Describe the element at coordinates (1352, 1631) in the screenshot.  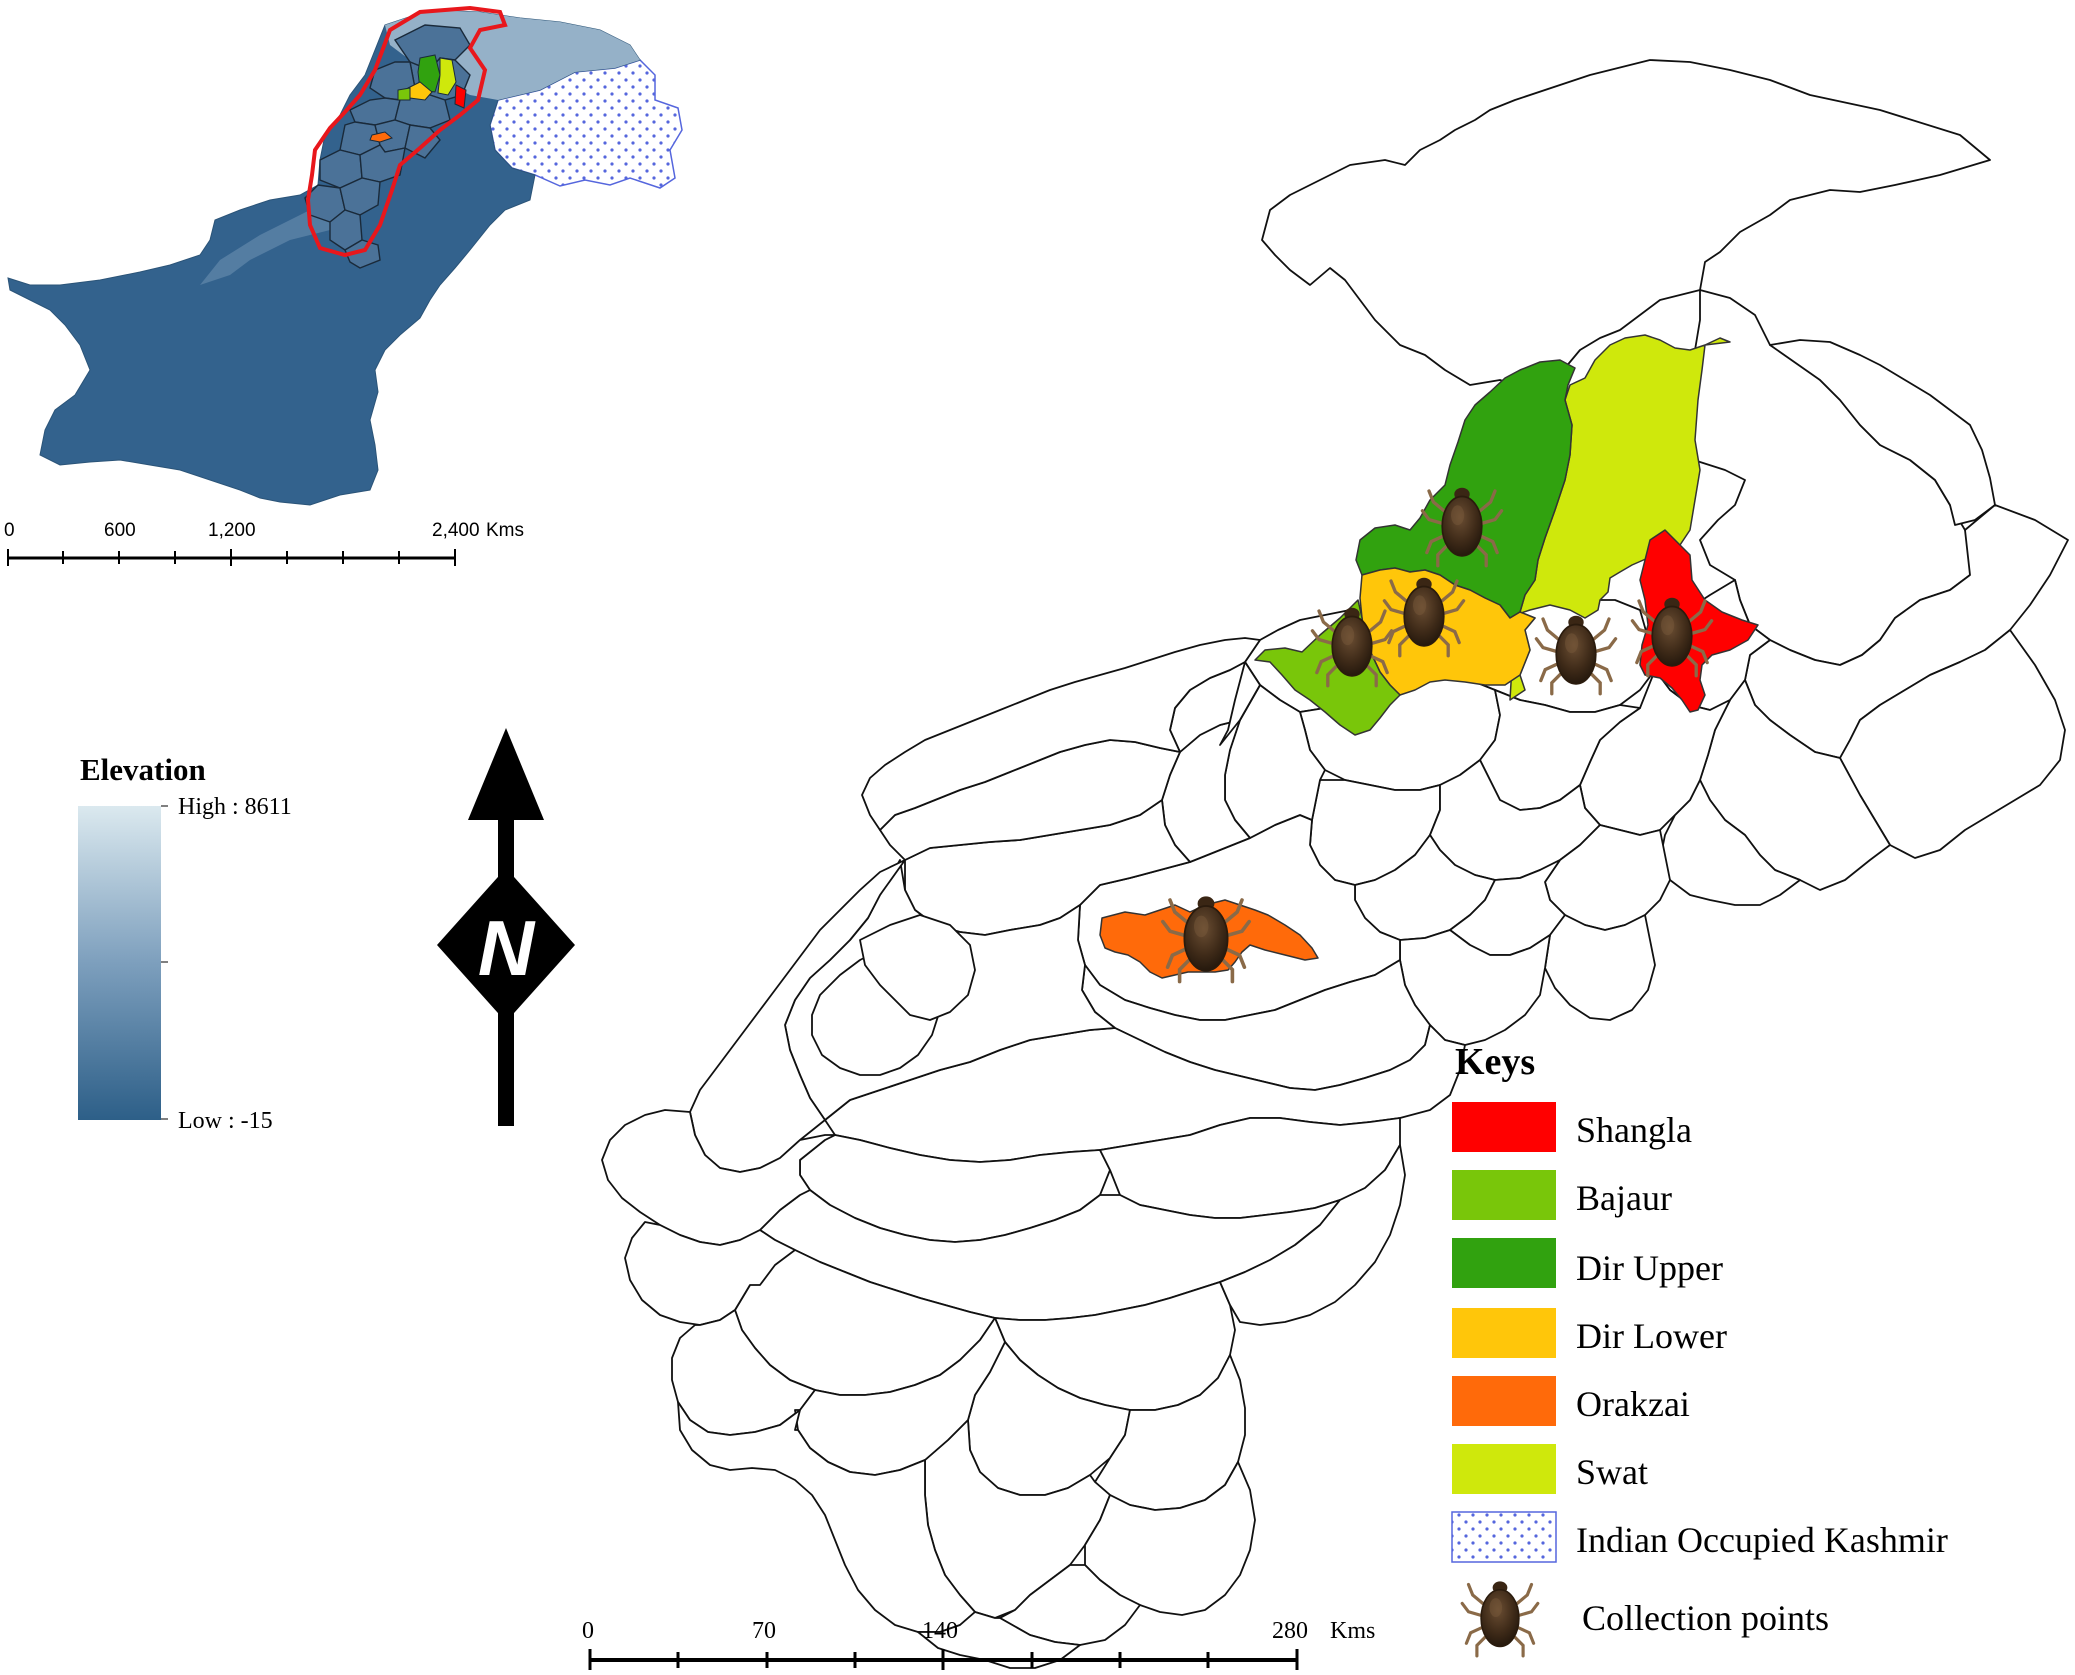
I see `main-scale-unit: Kms` at that location.